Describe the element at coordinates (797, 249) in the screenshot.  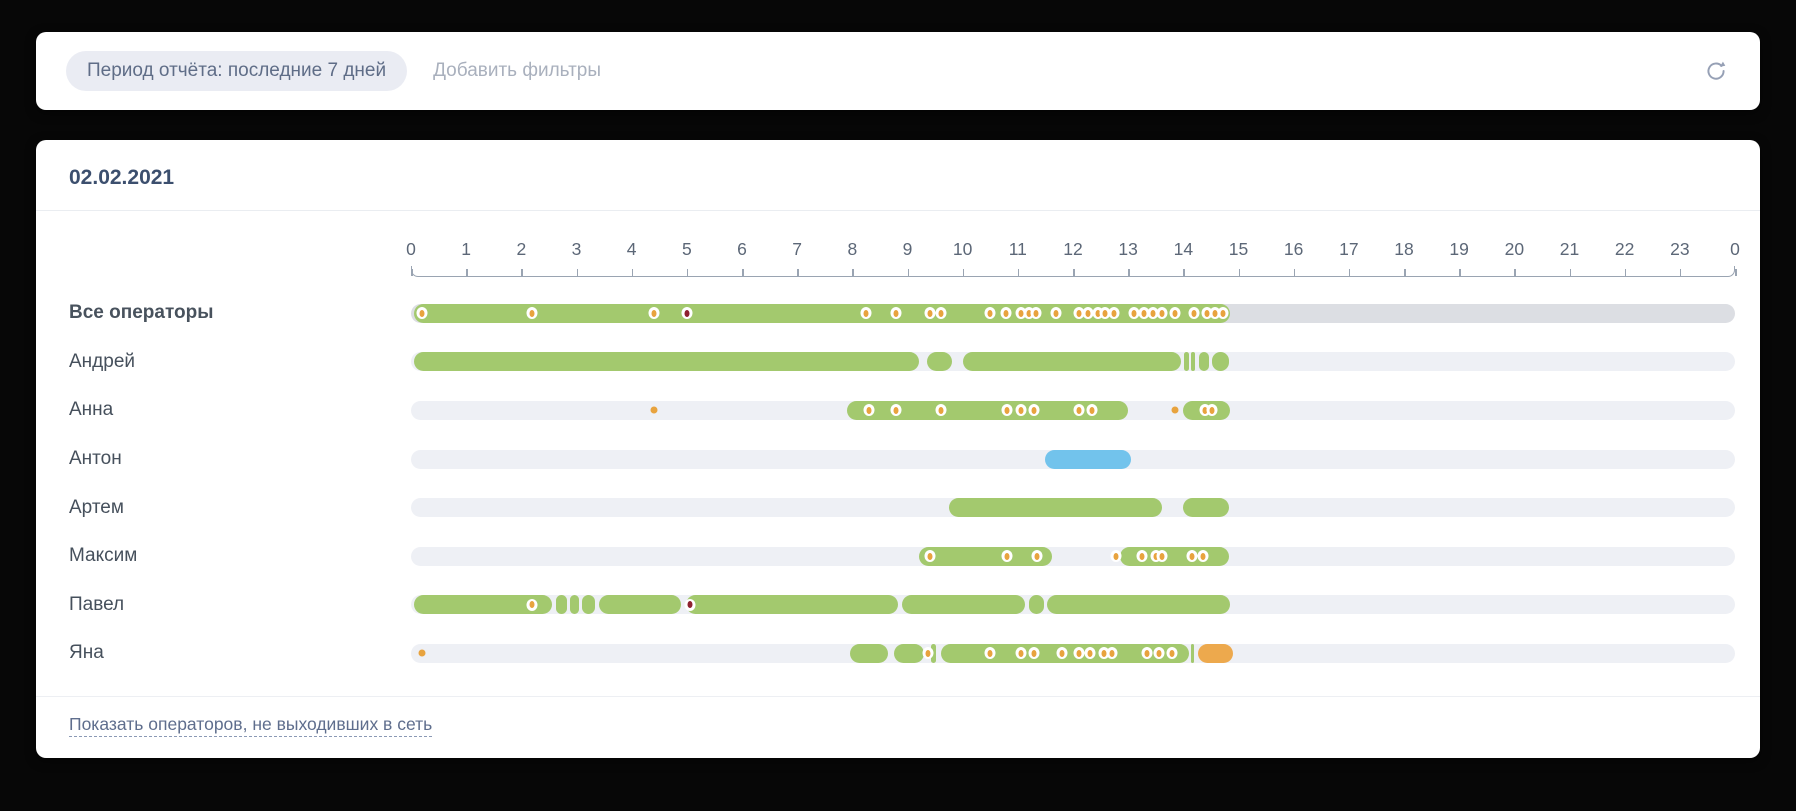
I see `axis-tick-label: 7` at that location.